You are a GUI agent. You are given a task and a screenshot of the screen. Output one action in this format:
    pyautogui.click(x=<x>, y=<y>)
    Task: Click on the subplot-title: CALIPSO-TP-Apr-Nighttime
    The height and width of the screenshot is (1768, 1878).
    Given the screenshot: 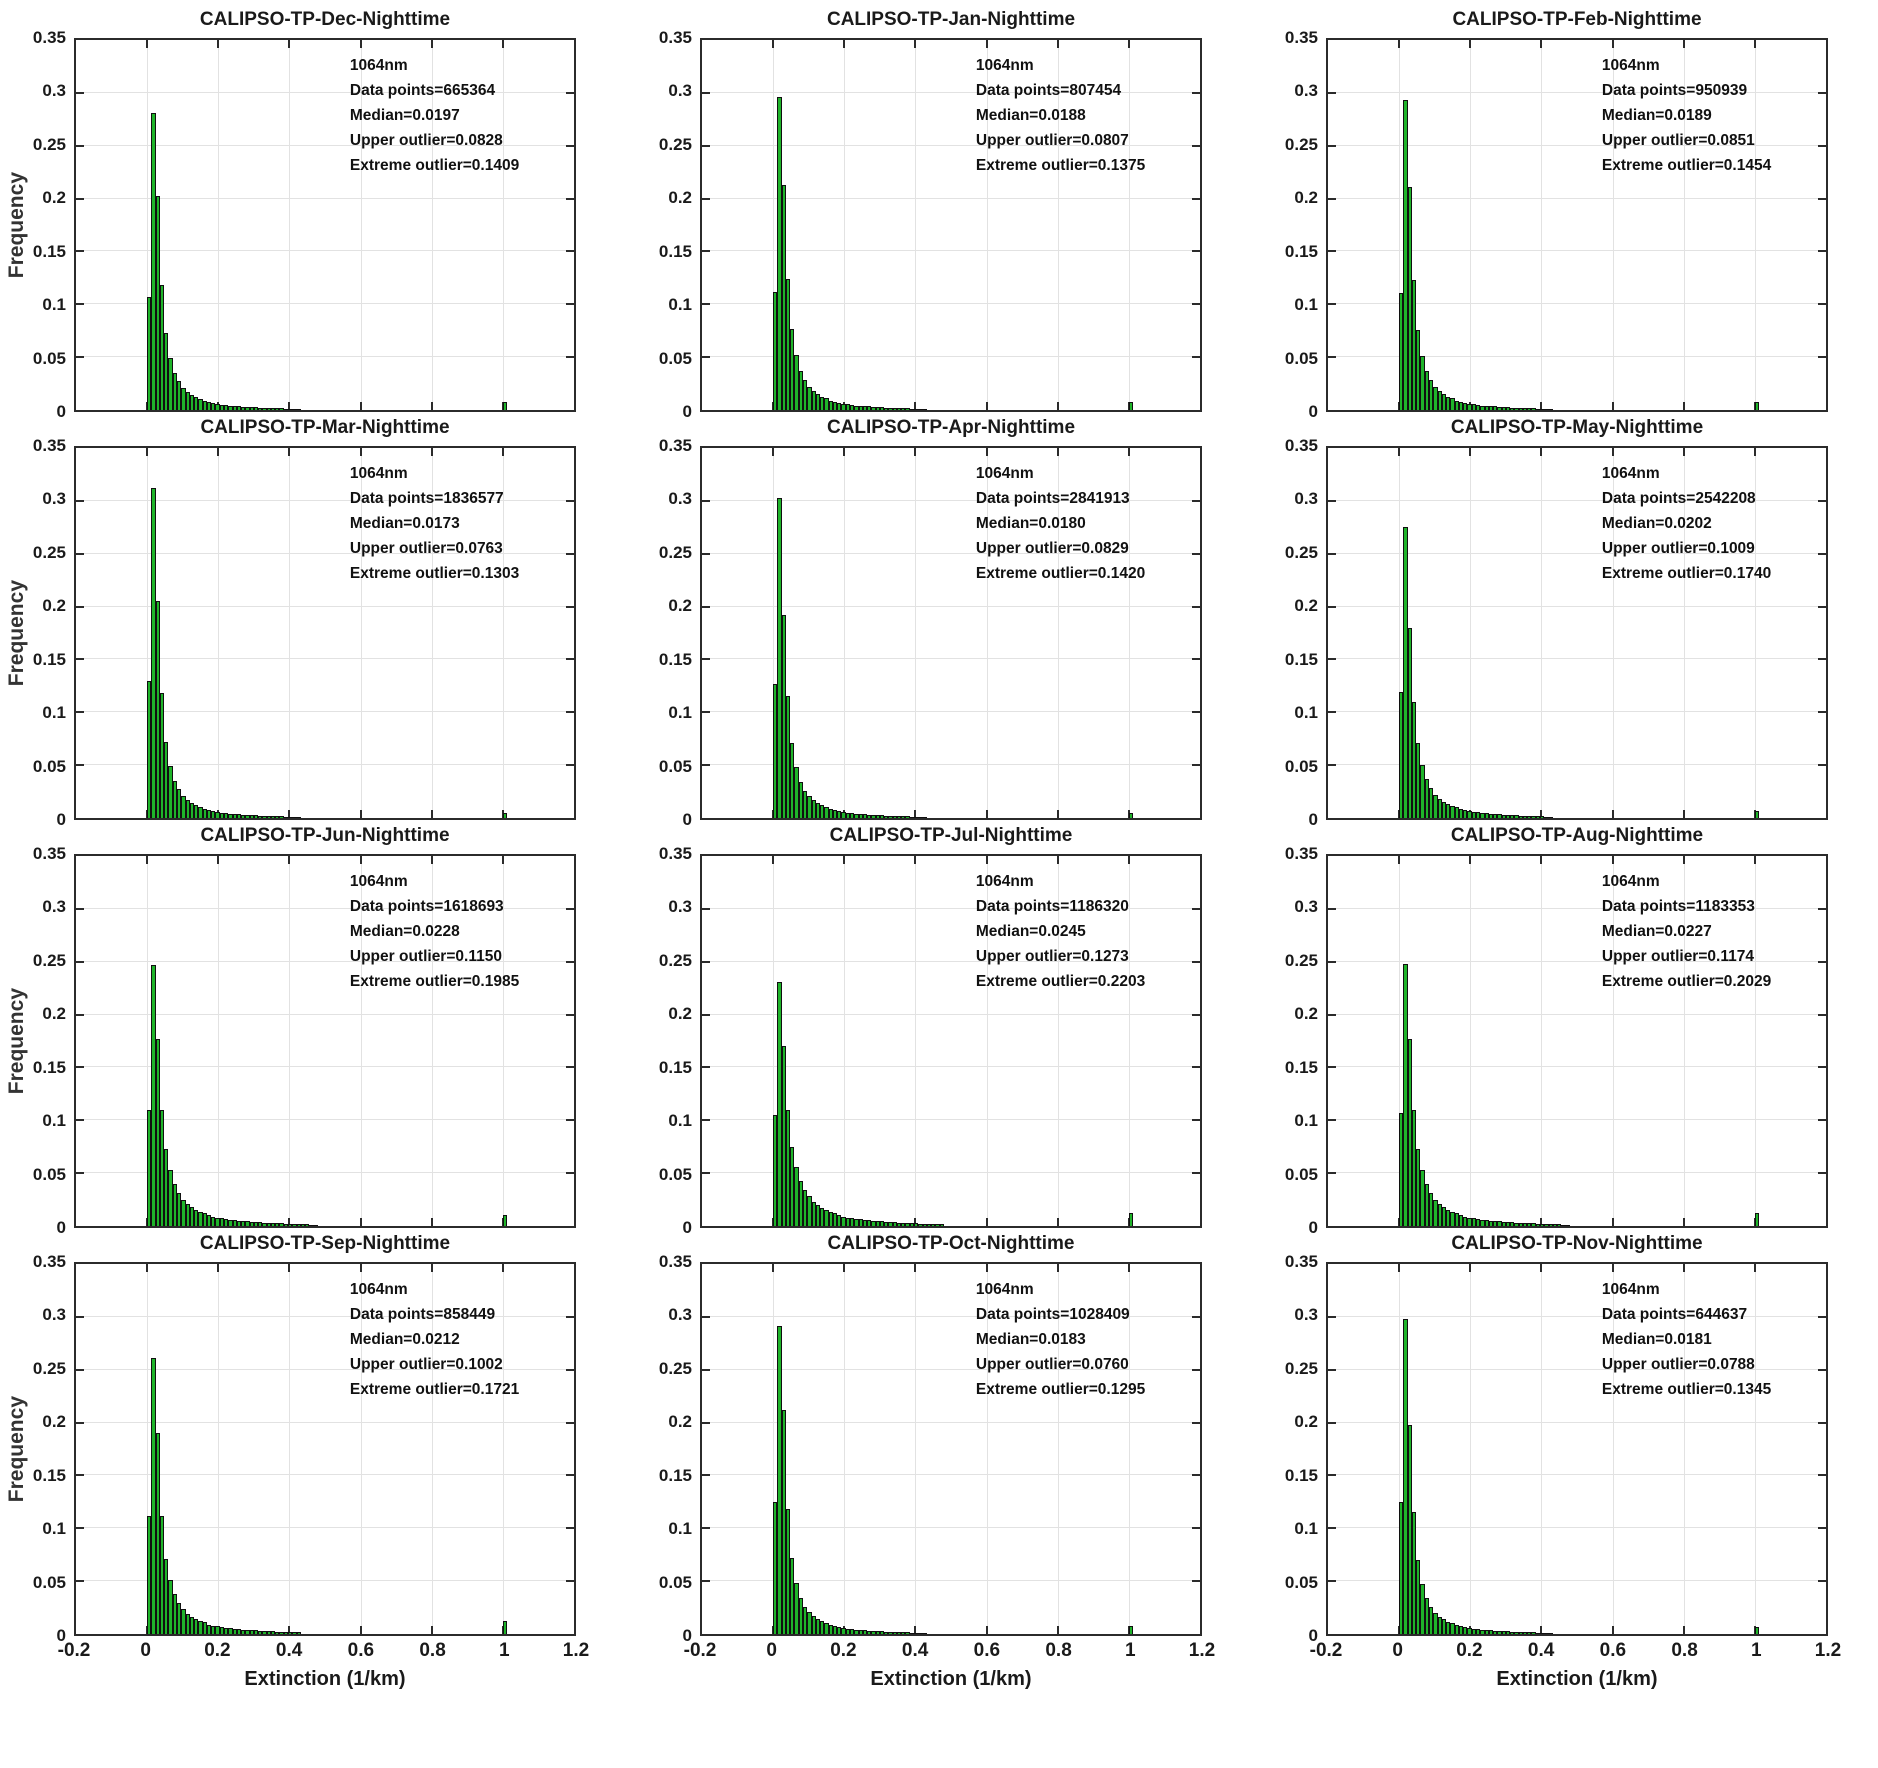 What is the action you would take?
    pyautogui.click(x=951, y=427)
    